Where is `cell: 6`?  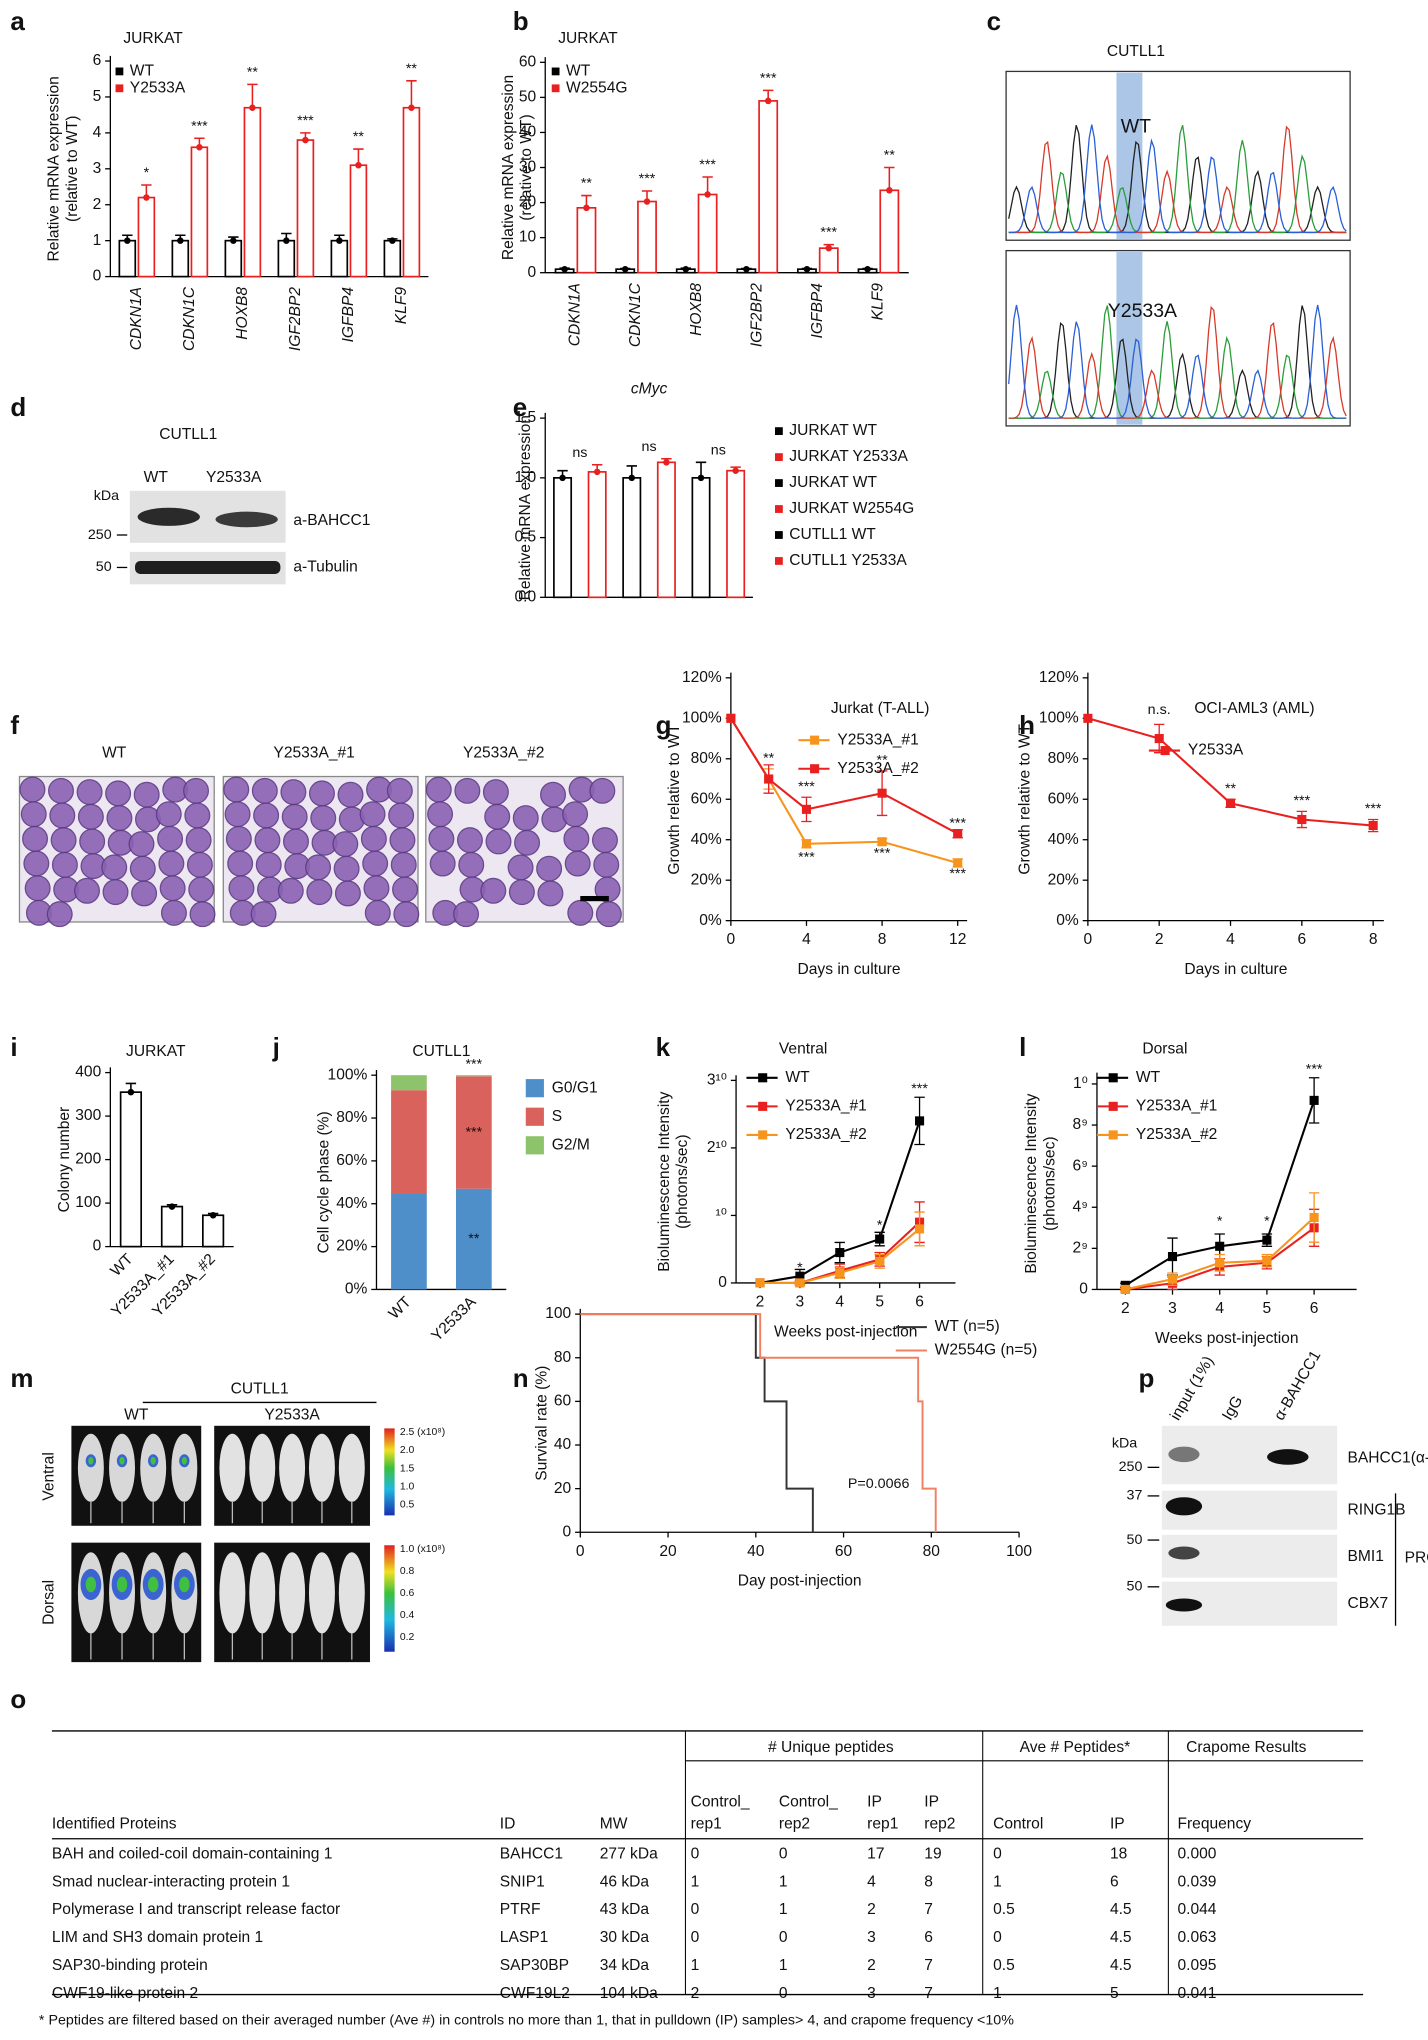
cell: 6 is located at coordinates (928, 1937).